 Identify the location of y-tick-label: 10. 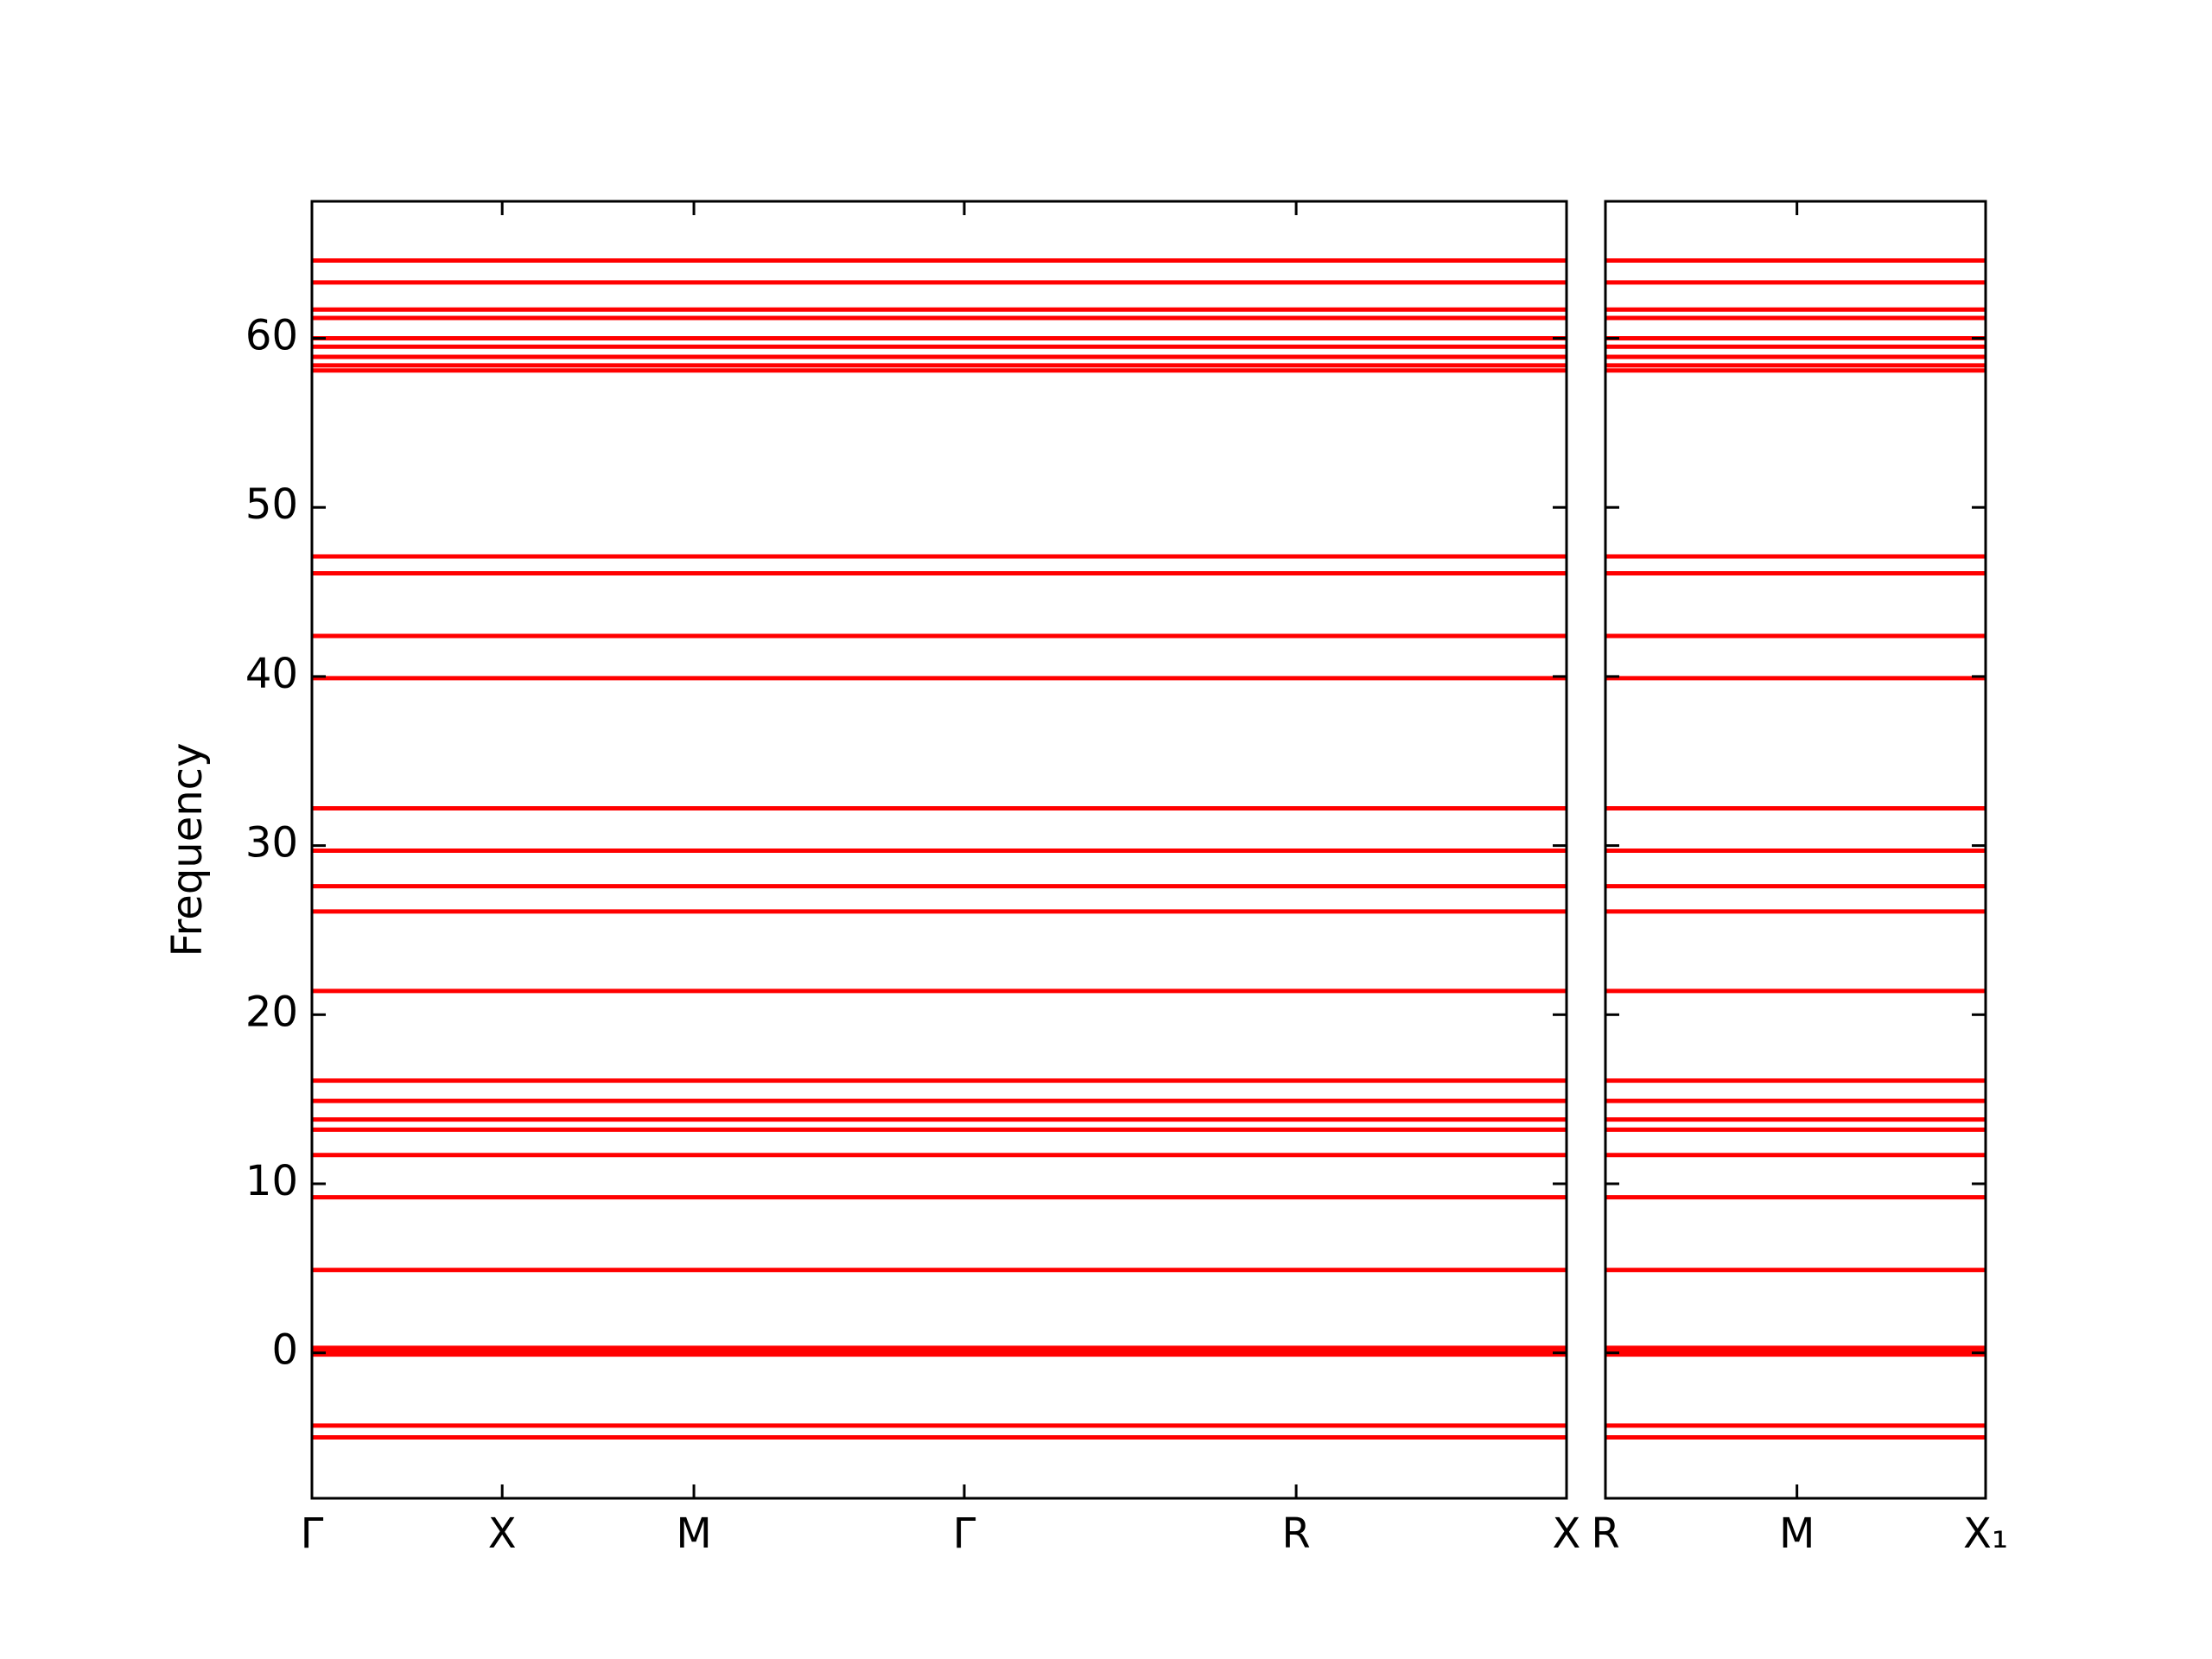
(271, 1181).